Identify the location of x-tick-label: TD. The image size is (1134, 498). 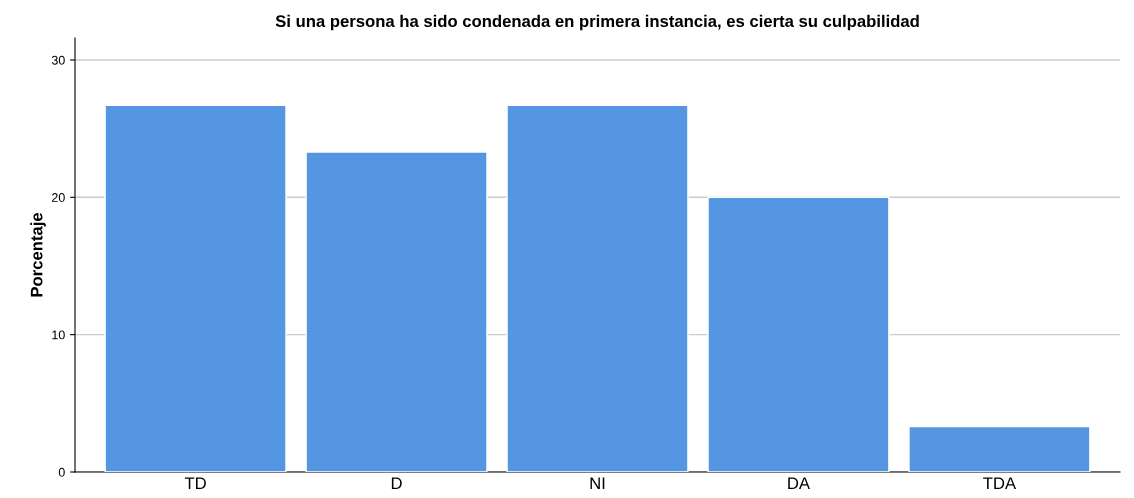
(195, 483).